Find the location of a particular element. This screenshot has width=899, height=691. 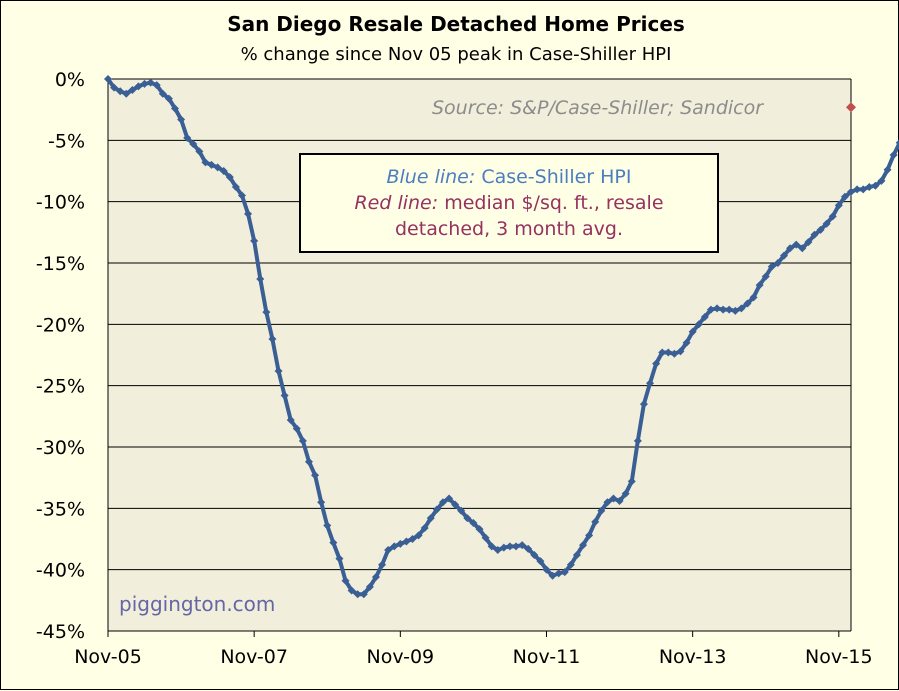

legend-red-text: median $/sq. ft., resale is located at coordinates (554, 203).